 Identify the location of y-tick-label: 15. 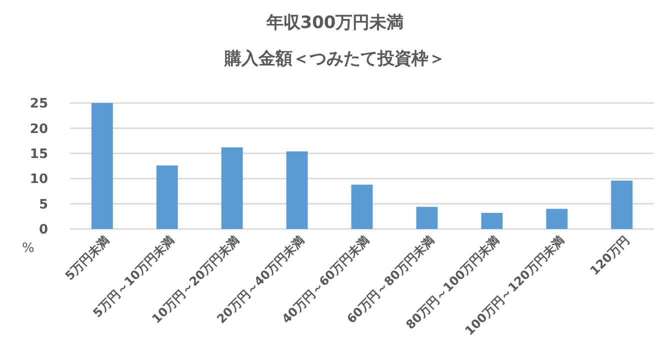
(39, 154).